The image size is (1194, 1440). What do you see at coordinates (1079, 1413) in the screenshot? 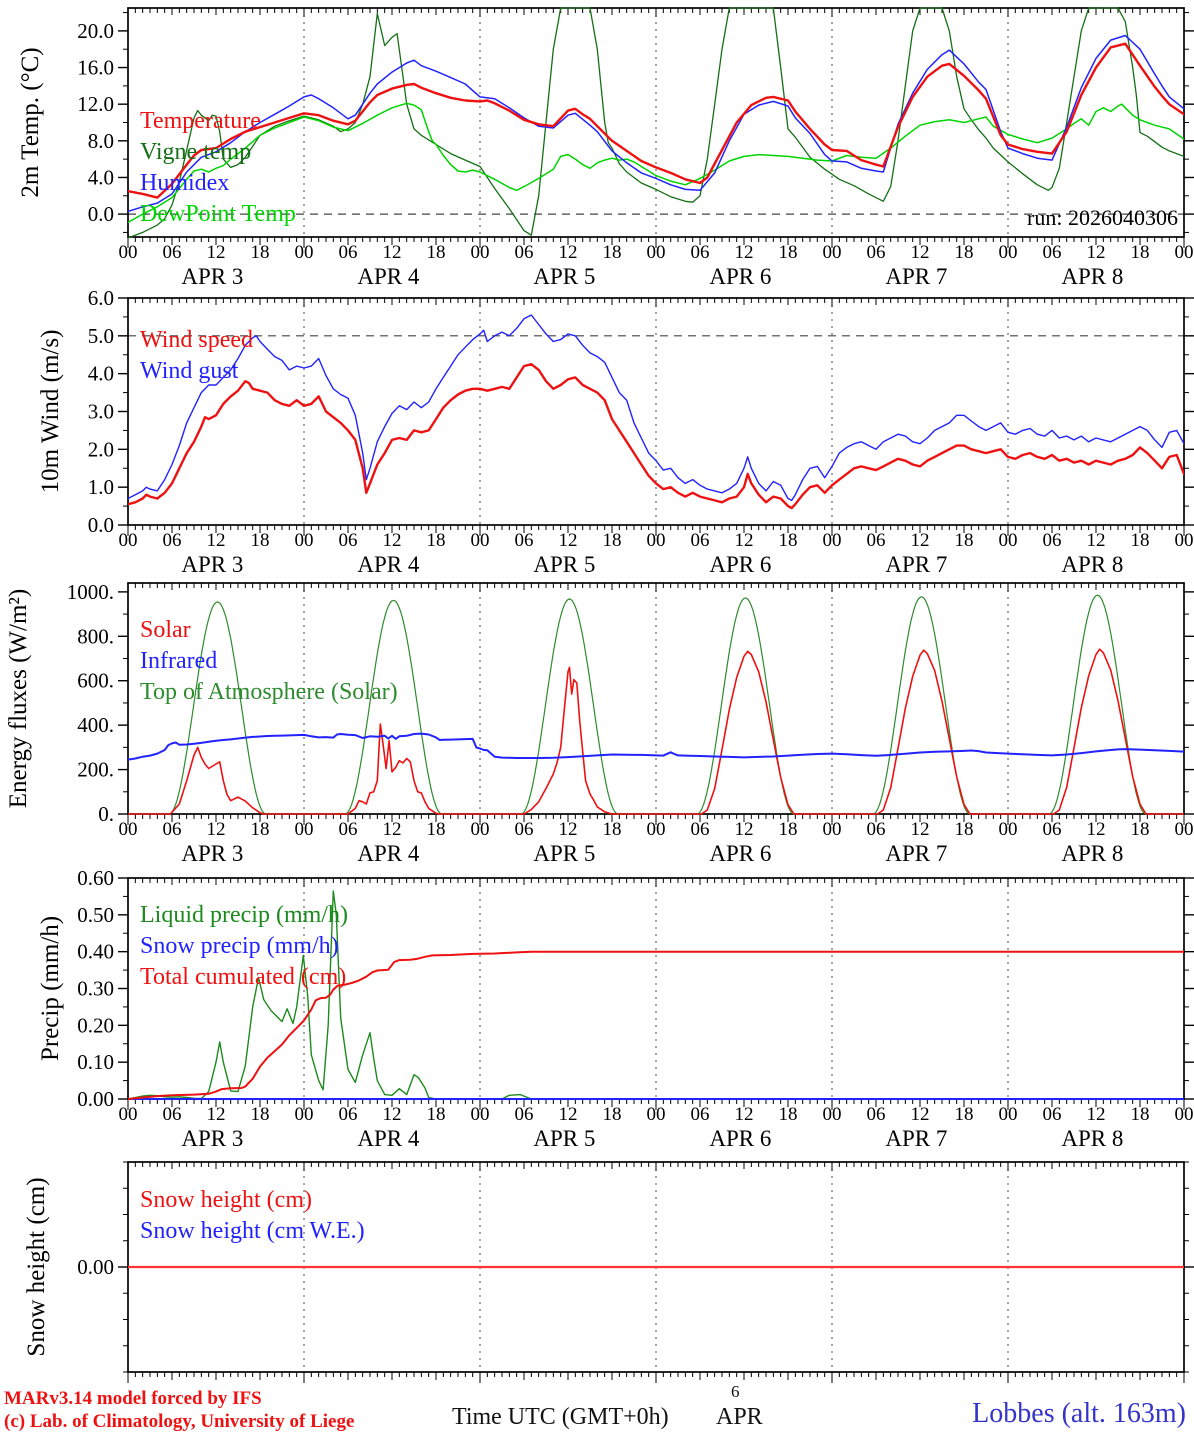
I see `station-label: Lobbes (alt. 163m)` at bounding box center [1079, 1413].